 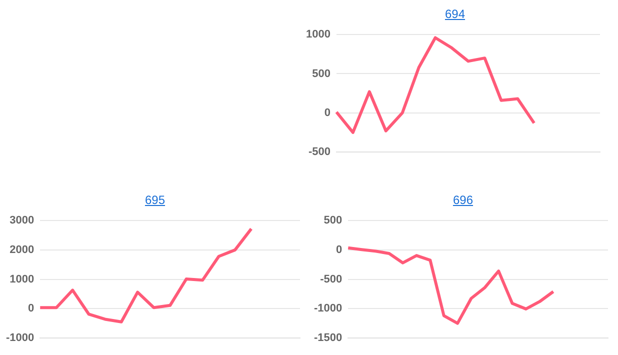 I want to click on chart-title: 694, so click(x=455, y=14).